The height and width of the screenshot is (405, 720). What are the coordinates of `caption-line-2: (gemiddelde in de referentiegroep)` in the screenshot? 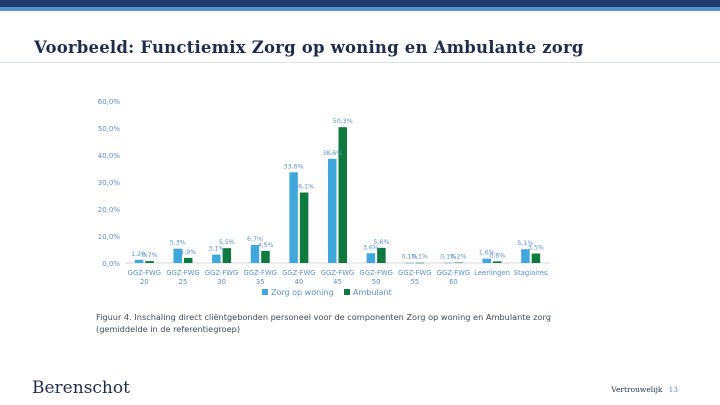 It's located at (168, 329).